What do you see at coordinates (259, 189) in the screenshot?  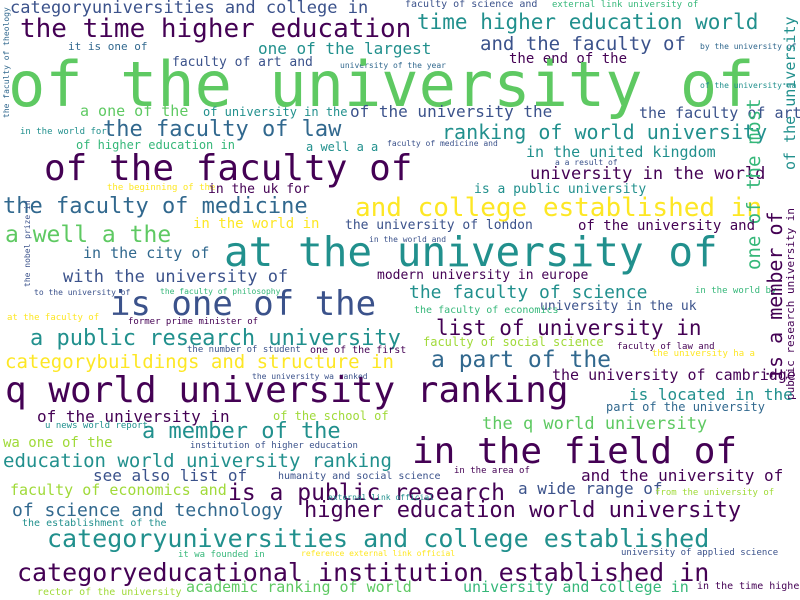 I see `word-phrase: in the uk for` at bounding box center [259, 189].